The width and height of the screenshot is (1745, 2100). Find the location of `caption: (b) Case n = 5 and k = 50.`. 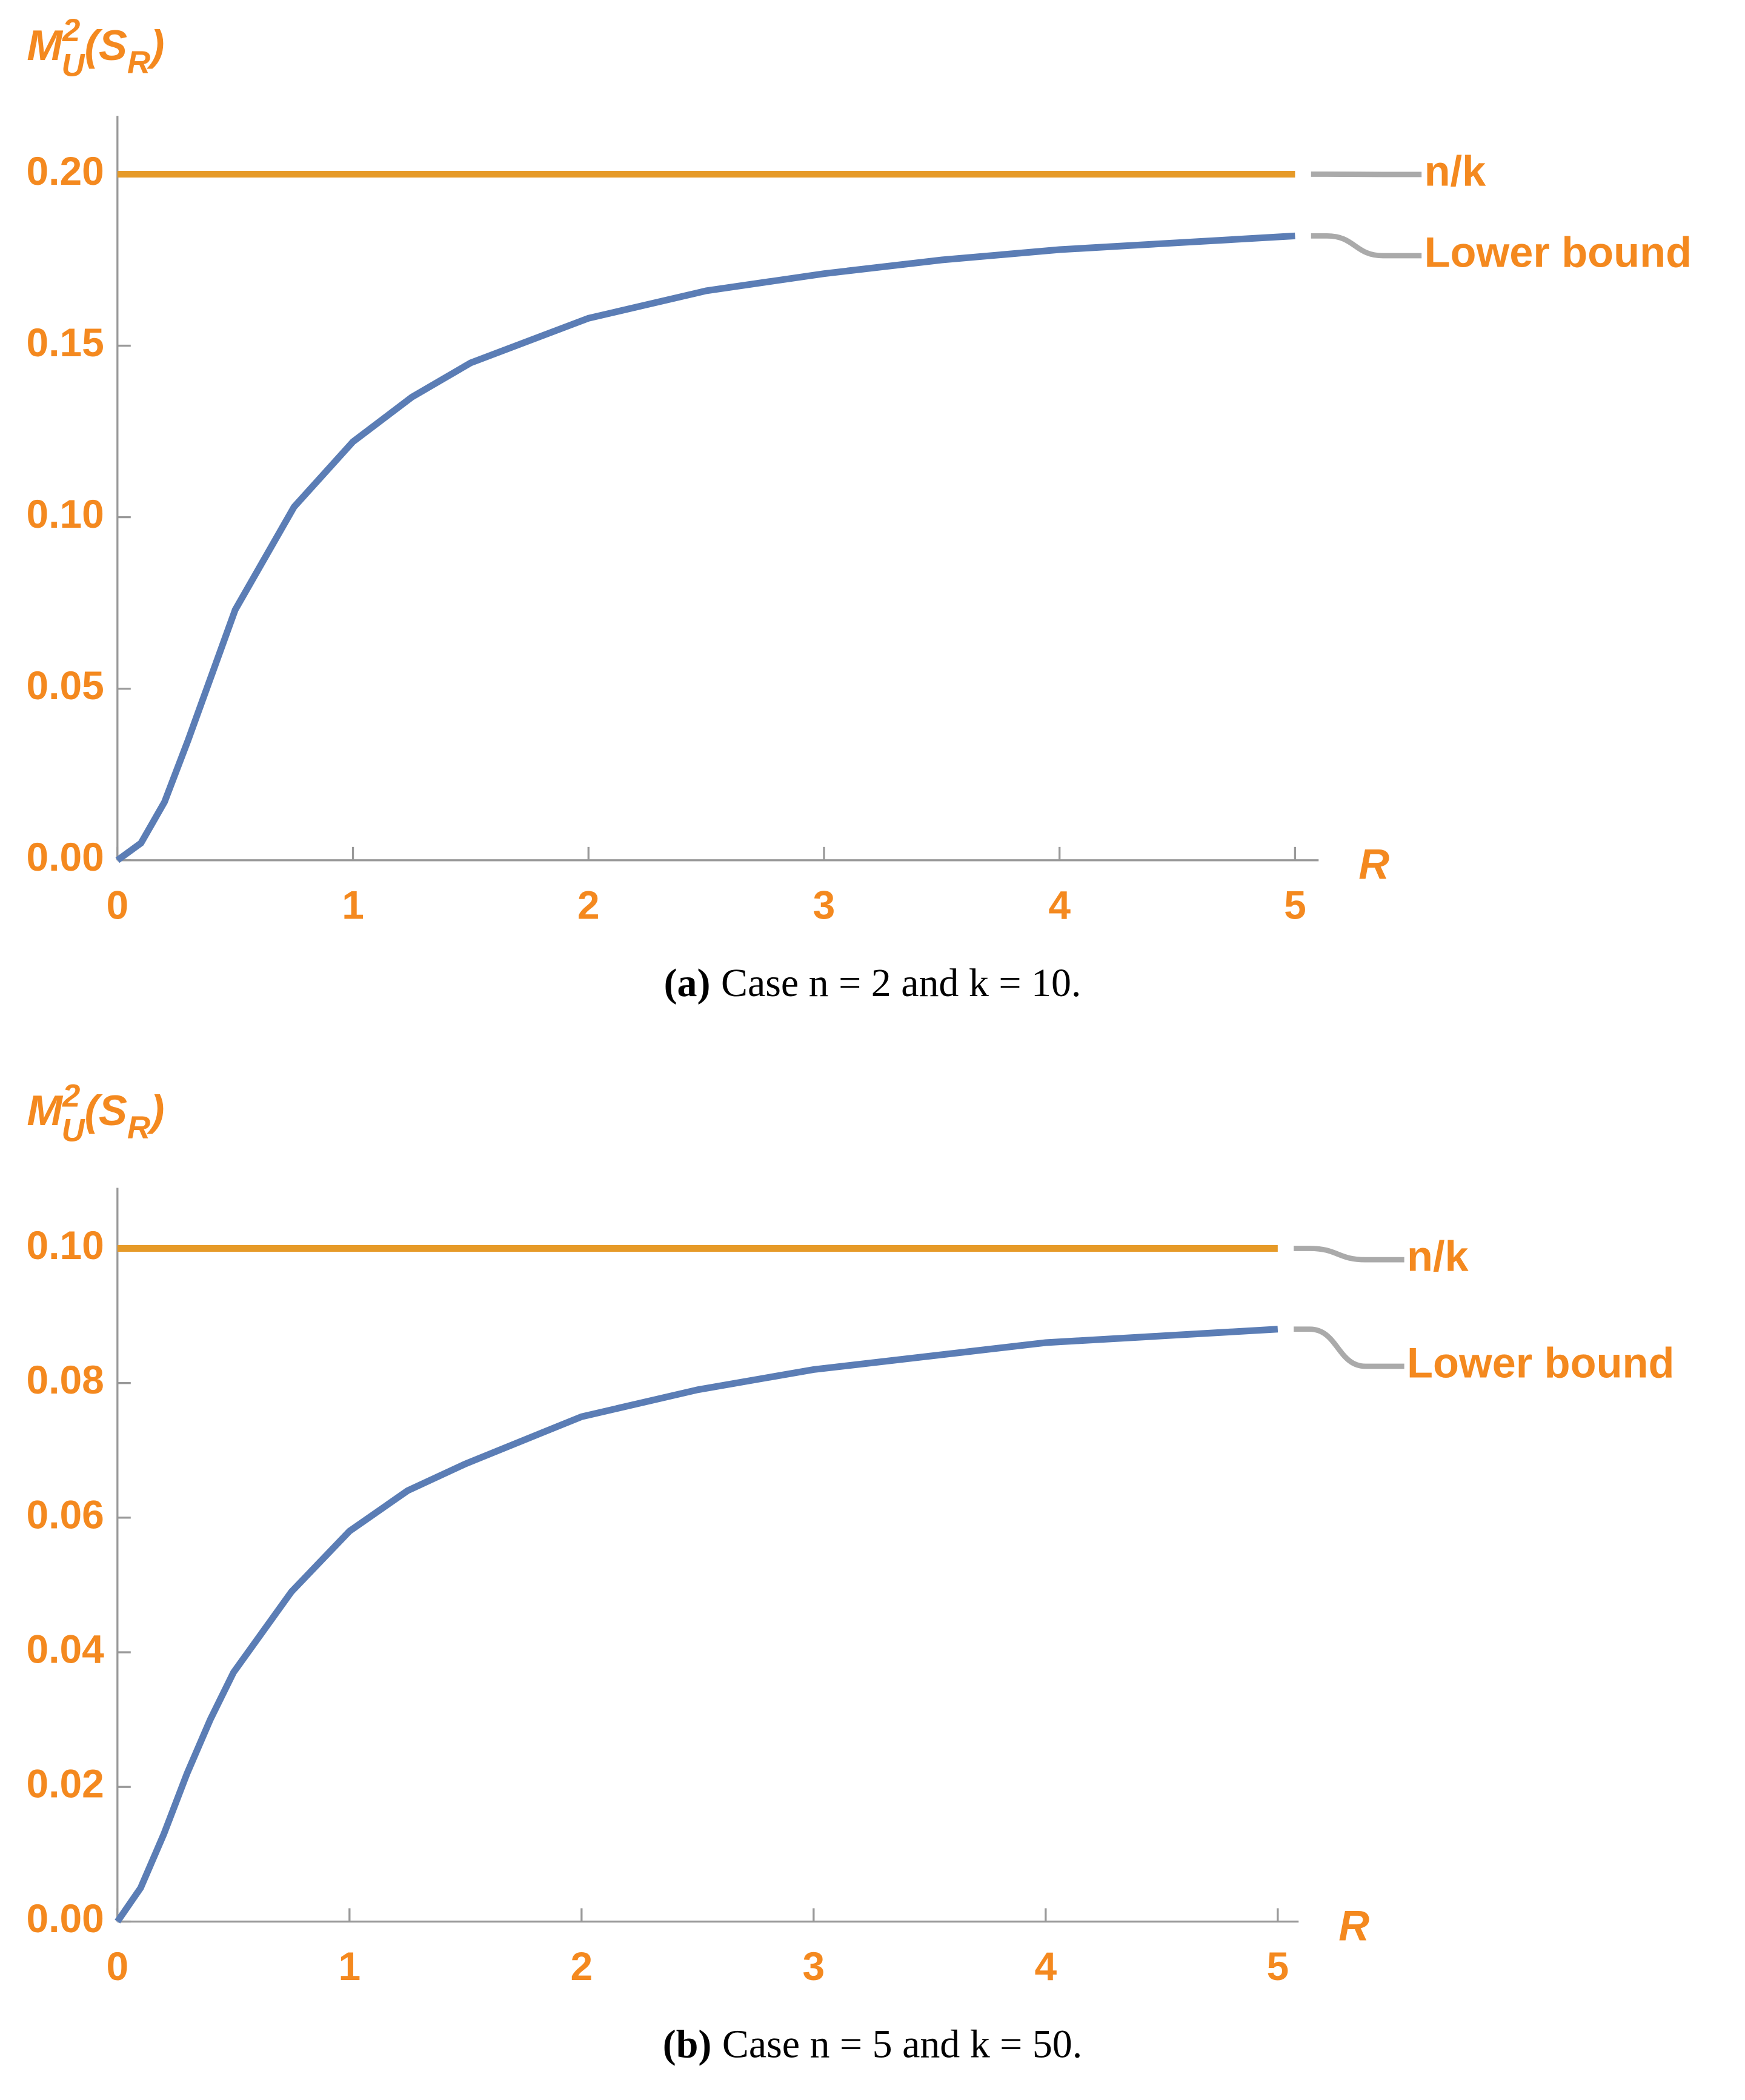

caption: (b) Case n = 5 and k = 50. is located at coordinates (872, 2044).